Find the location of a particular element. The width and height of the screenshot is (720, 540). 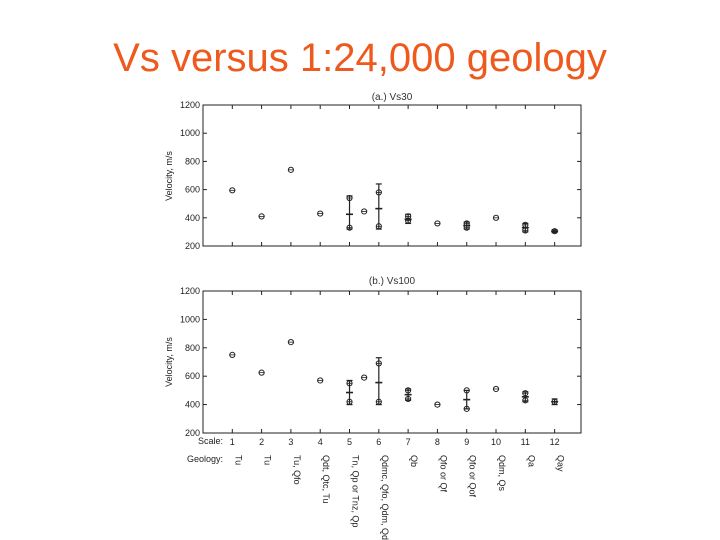

scale-label: 4 is located at coordinates (320, 442).